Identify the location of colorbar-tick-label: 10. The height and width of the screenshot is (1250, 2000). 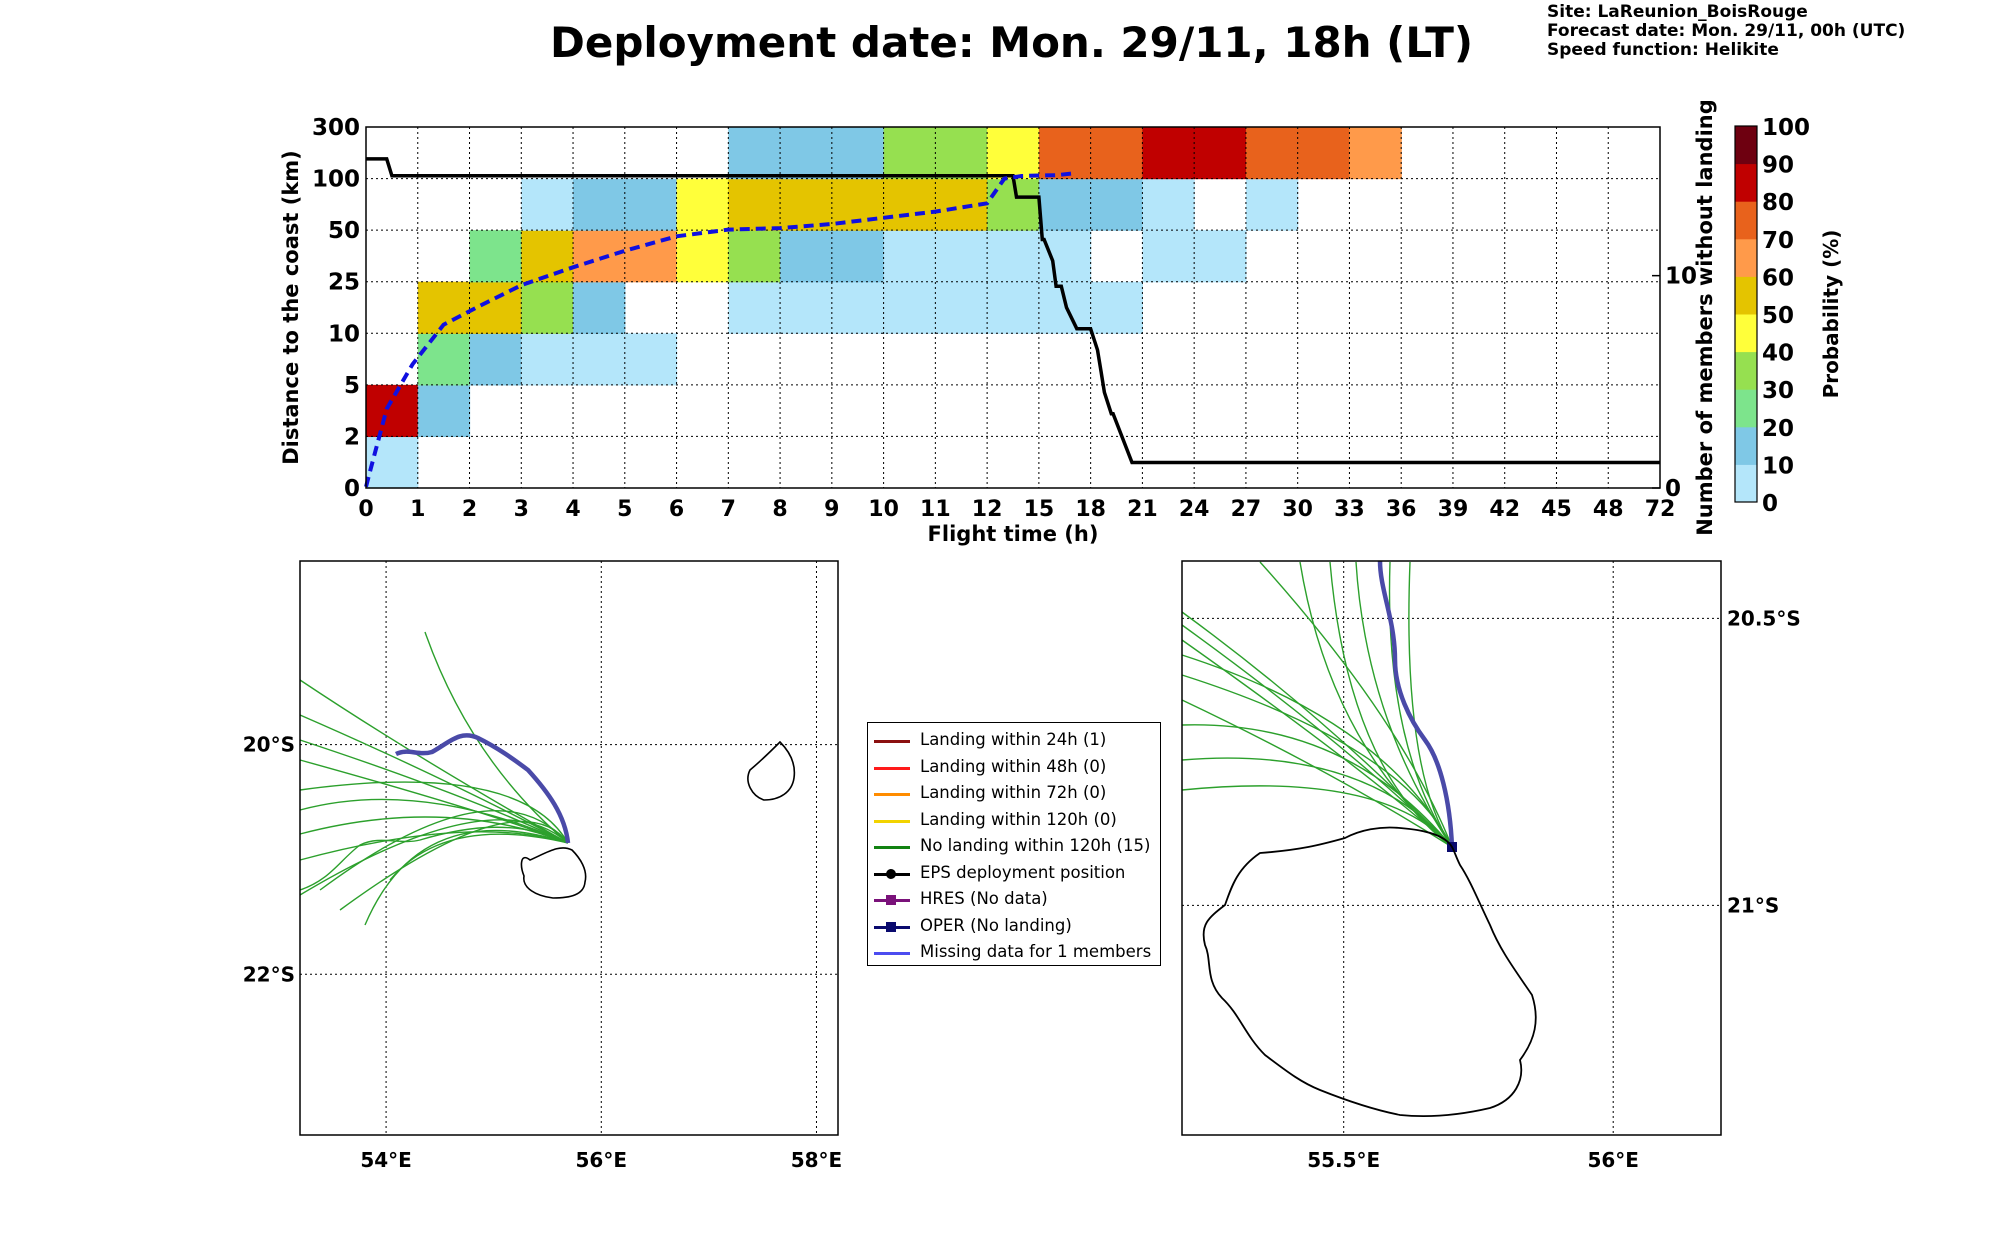
(1778, 466).